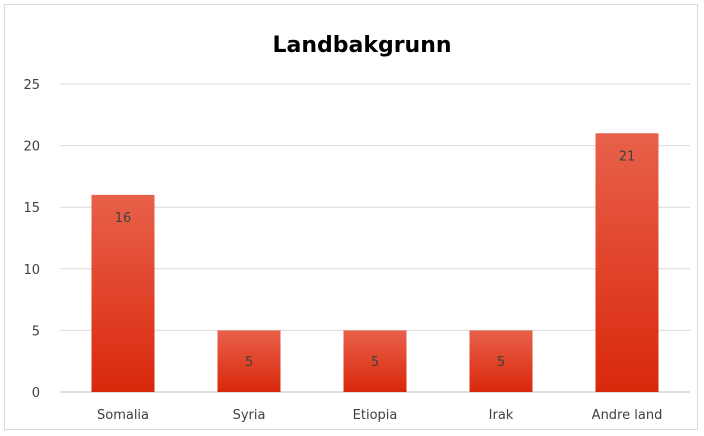 Image resolution: width=704 pixels, height=436 pixels. Describe the element at coordinates (31, 239) in the screenshot. I see `y-axis-ticks: 0 5 10 15 20 25` at that location.